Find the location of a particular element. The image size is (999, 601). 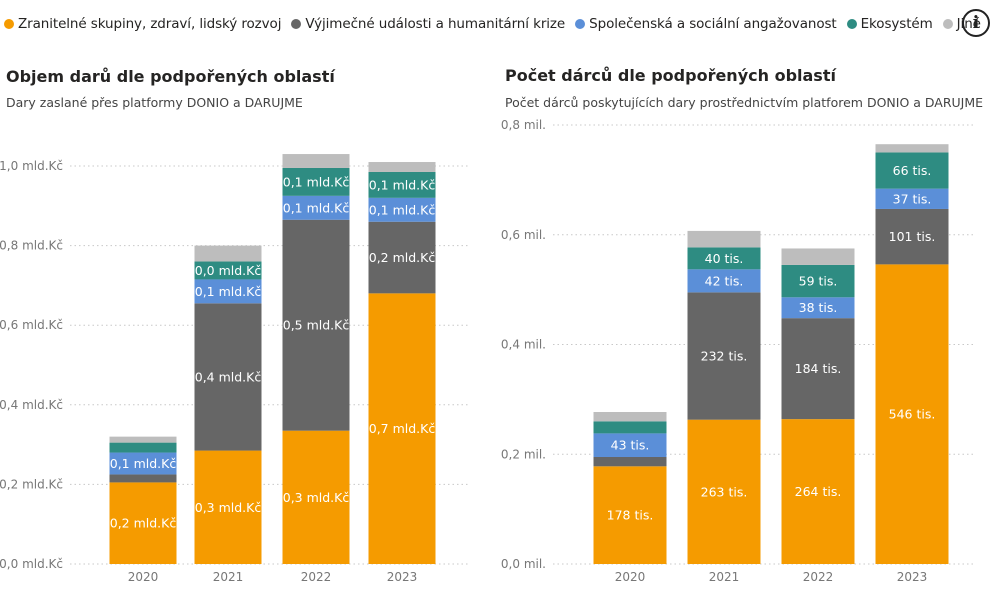

legend-item-social: Společenská a sociální angažovanost is located at coordinates (706, 24).